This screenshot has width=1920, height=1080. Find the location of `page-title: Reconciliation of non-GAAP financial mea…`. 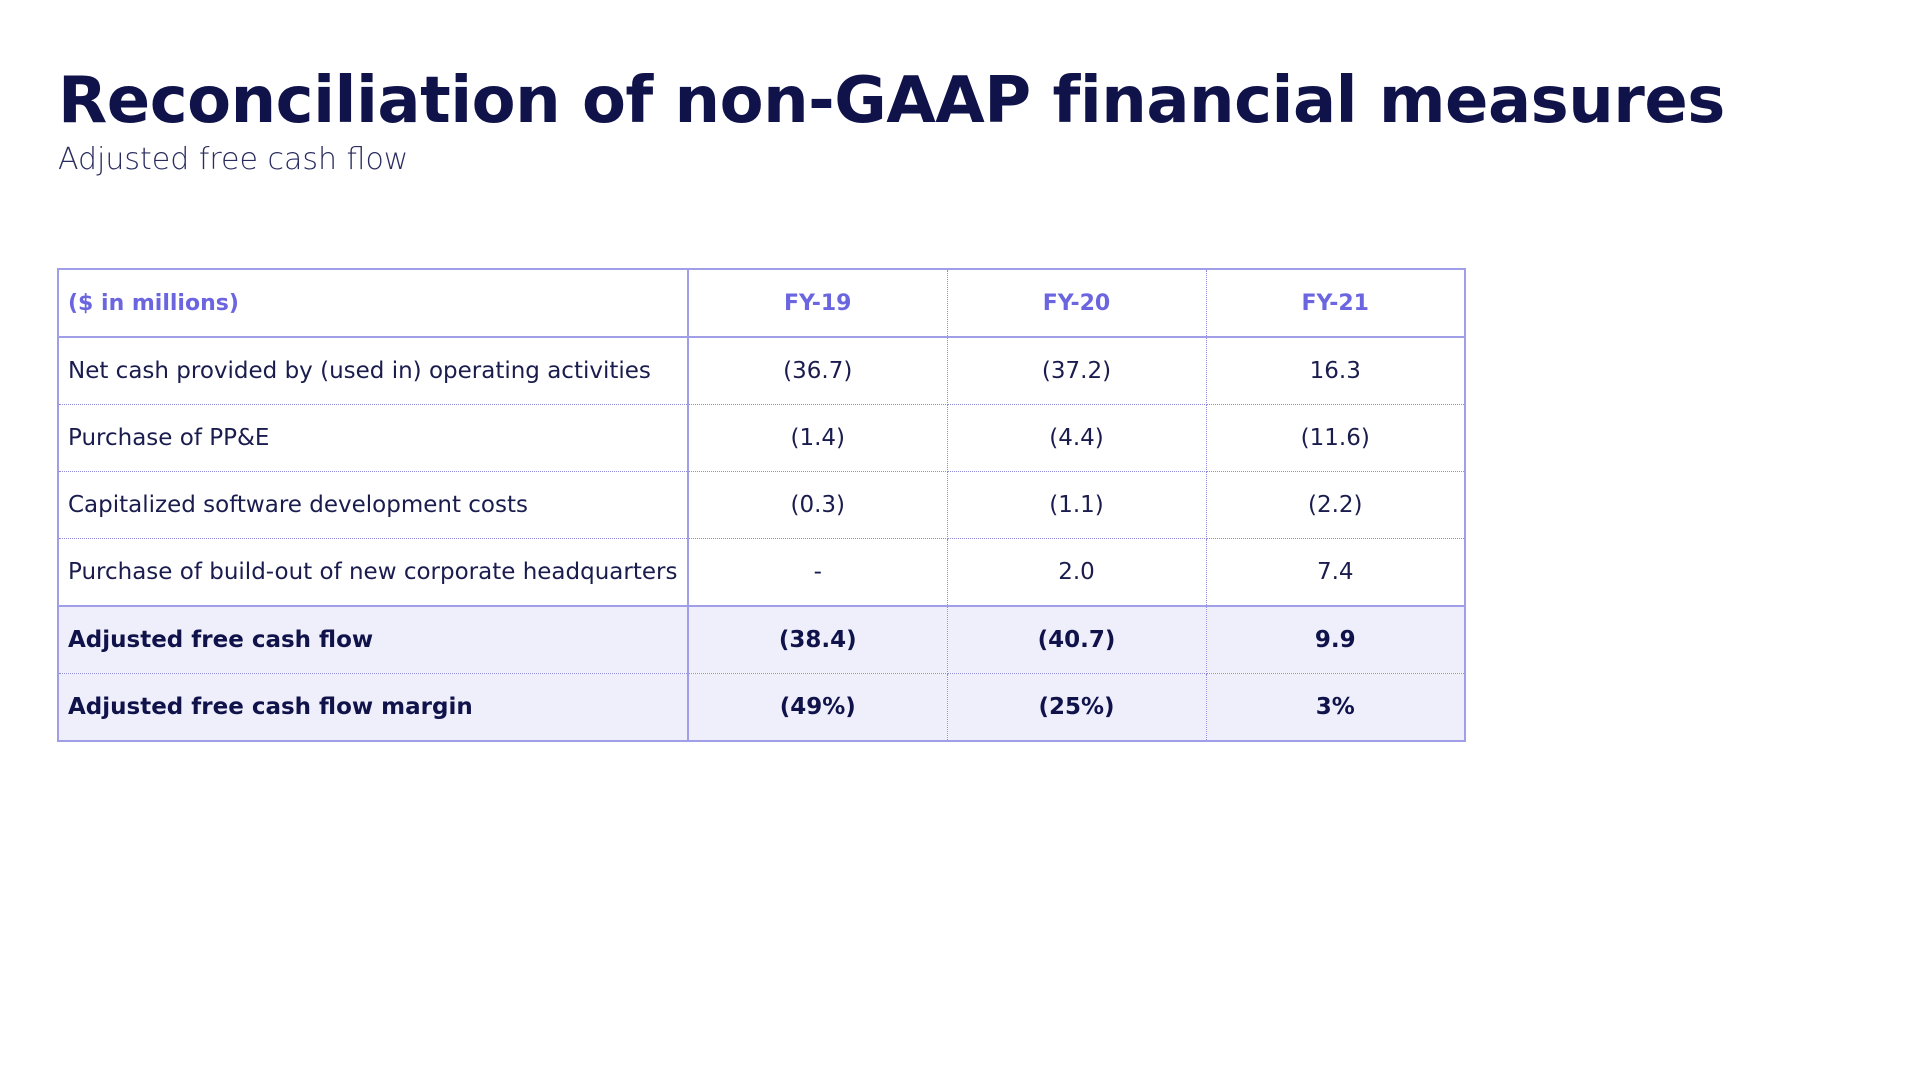

page-title: Reconciliation of non-GAAP financial mea… is located at coordinates (891, 101).